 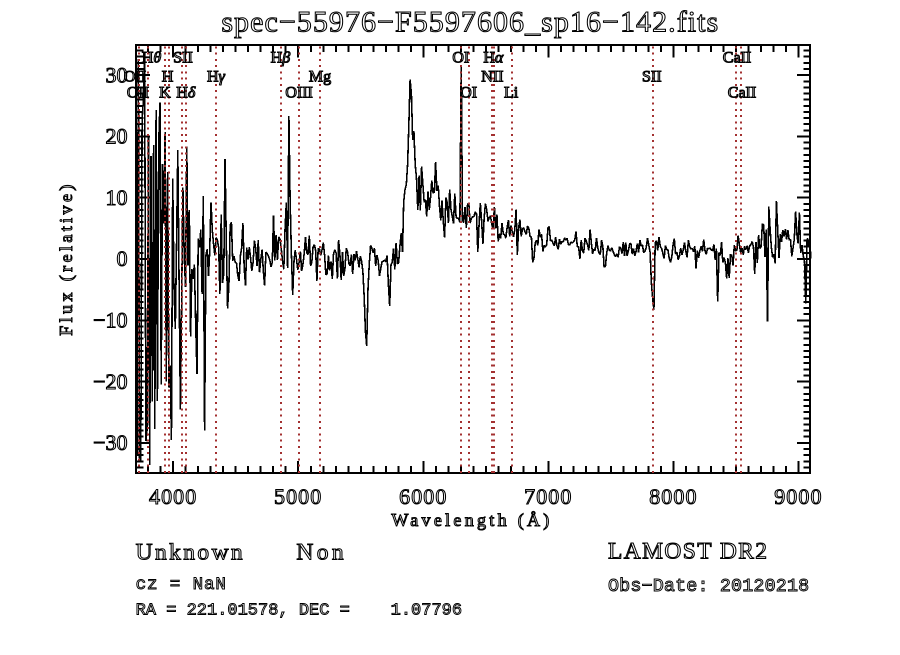 What do you see at coordinates (320, 77) in the screenshot?
I see `svg-text: Mg` at bounding box center [320, 77].